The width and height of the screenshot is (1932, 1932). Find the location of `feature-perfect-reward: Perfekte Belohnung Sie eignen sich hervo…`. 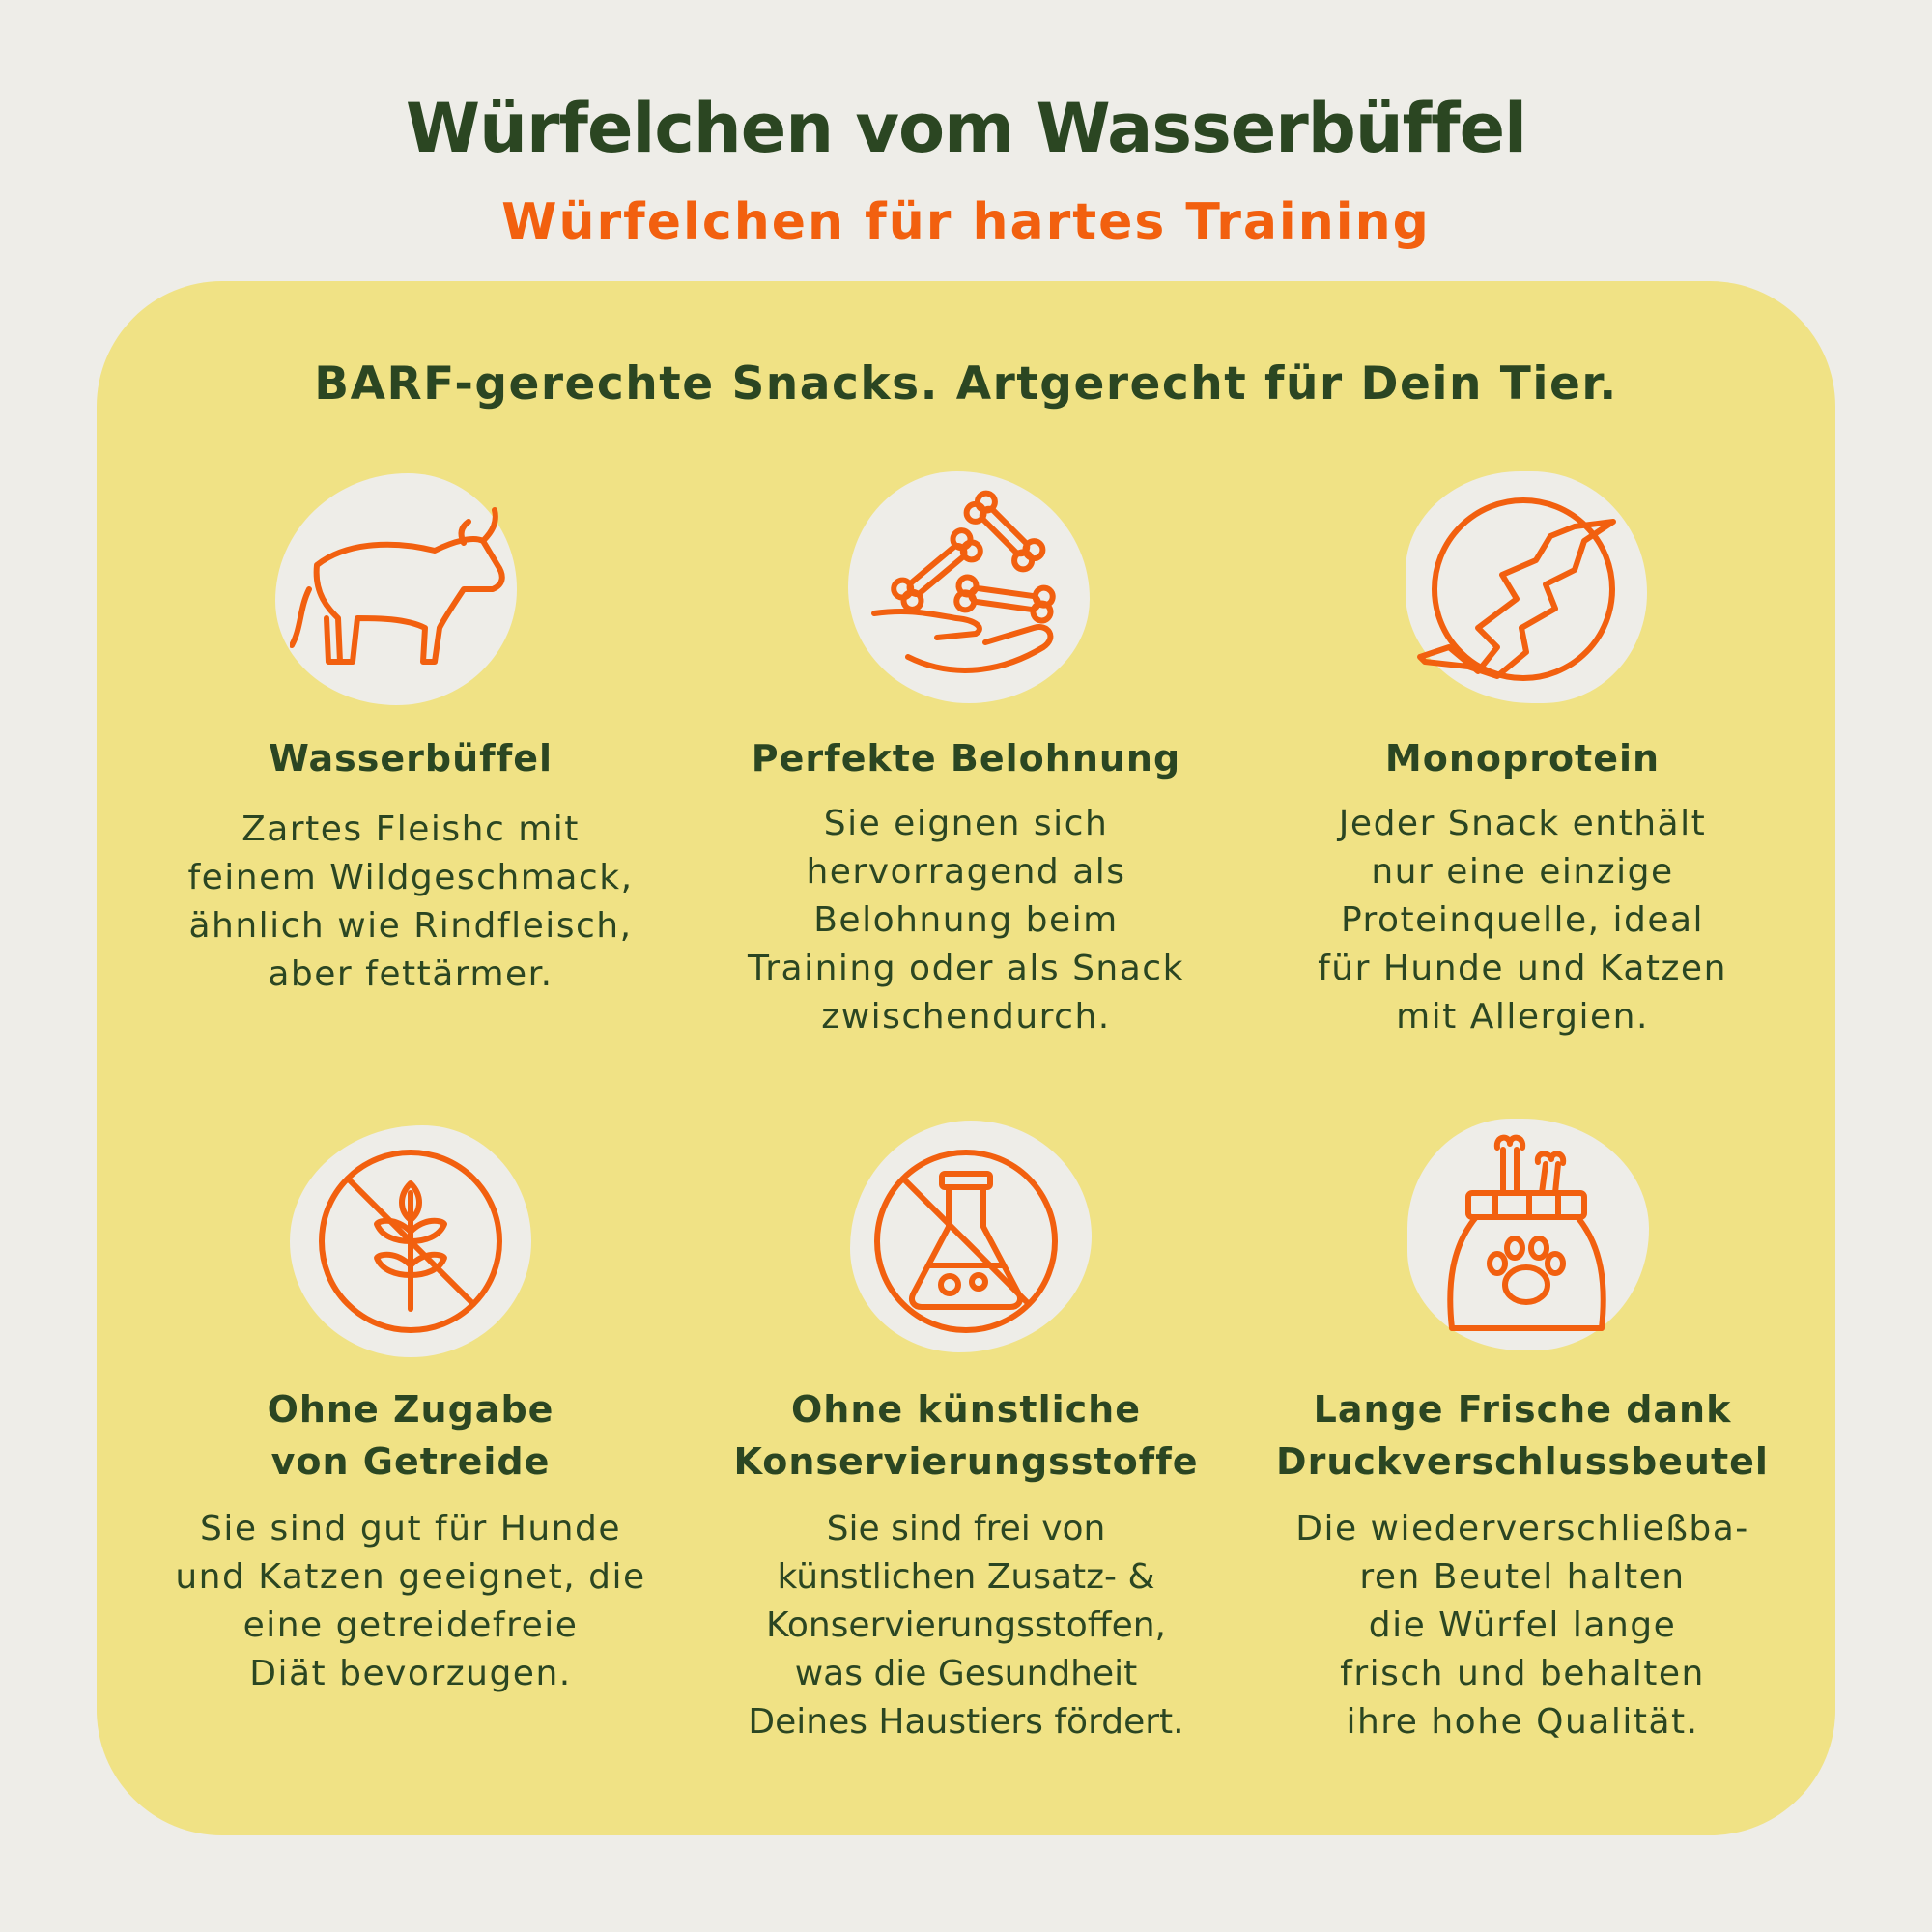

feature-perfect-reward: Perfekte Belohnung Sie eignen sich hervo… is located at coordinates (966, 886).